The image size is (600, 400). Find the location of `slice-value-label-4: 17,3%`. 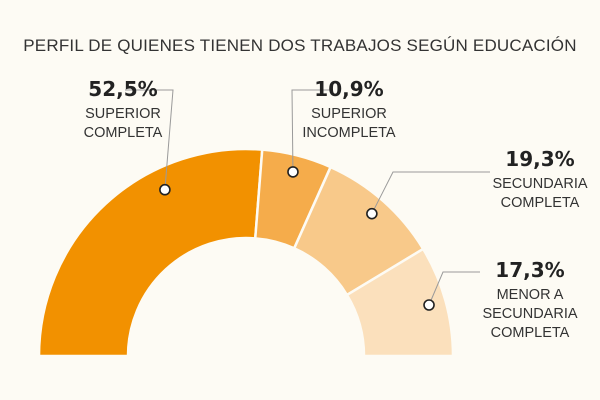

slice-value-label-4: 17,3% is located at coordinates (529, 270).